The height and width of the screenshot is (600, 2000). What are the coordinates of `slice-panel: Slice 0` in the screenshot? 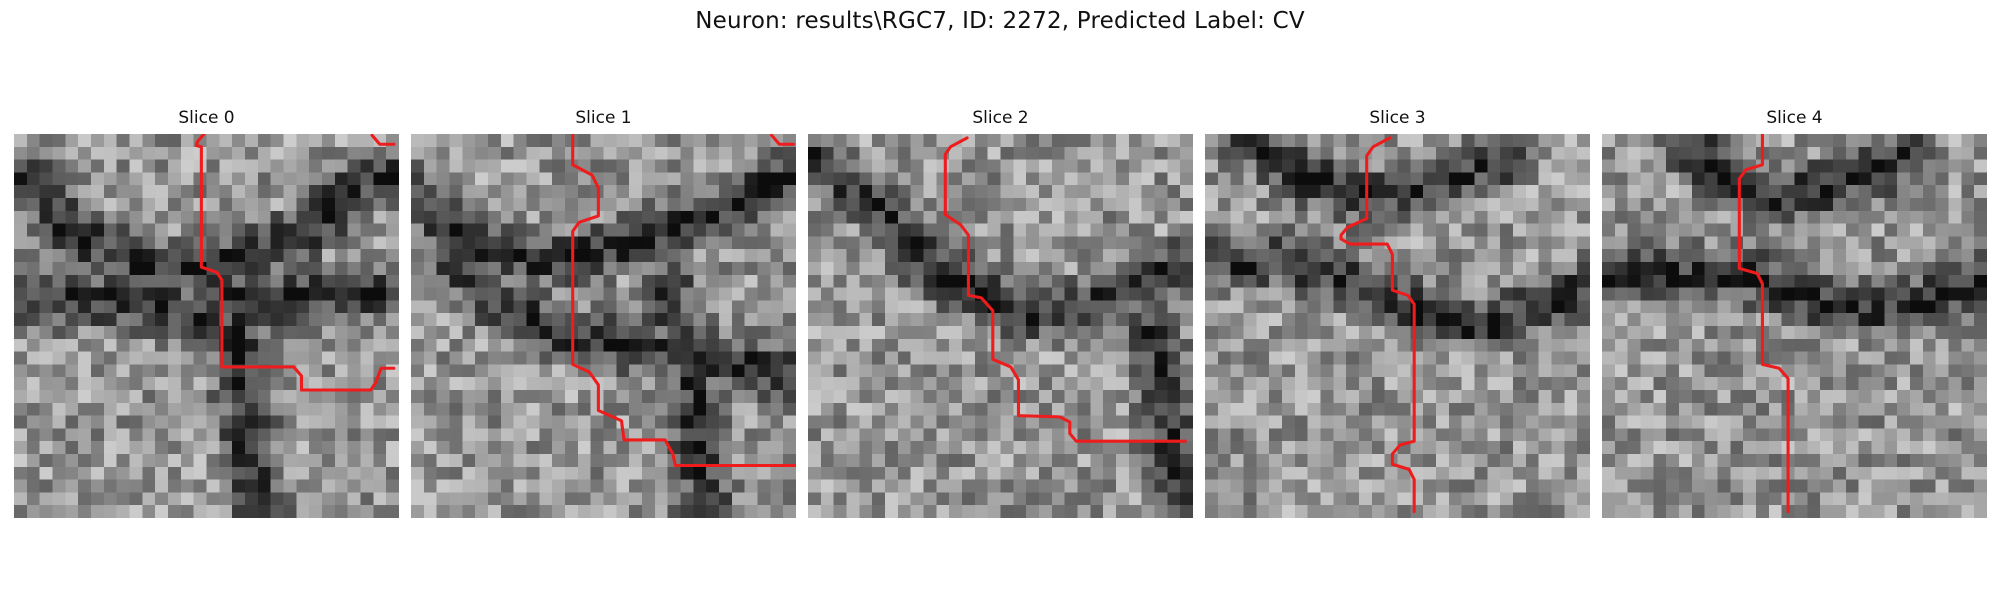 It's located at (206, 313).